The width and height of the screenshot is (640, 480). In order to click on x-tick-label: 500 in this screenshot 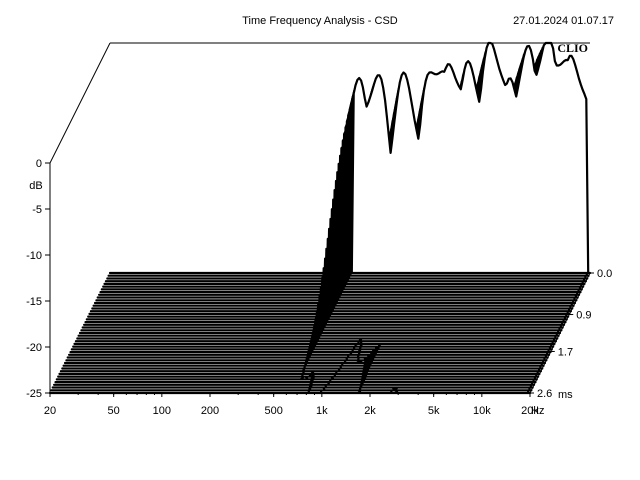, I will do `click(273, 411)`.